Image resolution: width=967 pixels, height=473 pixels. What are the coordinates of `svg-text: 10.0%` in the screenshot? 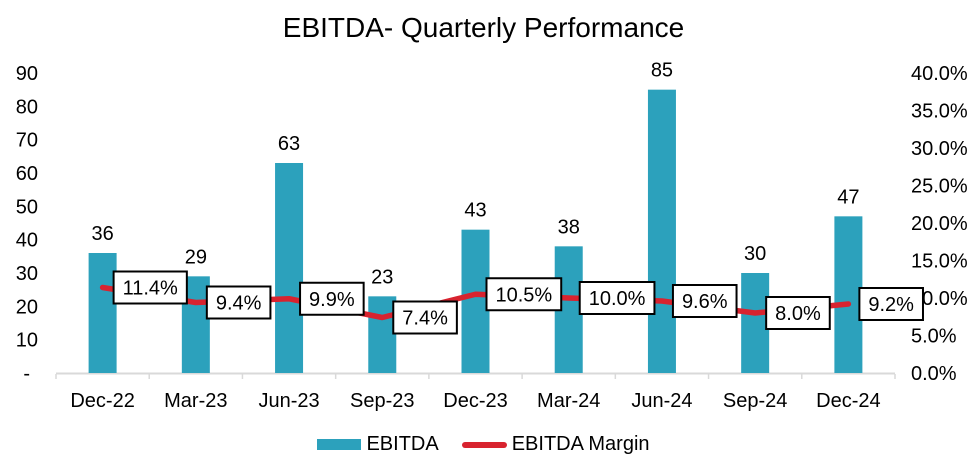 It's located at (617, 299).